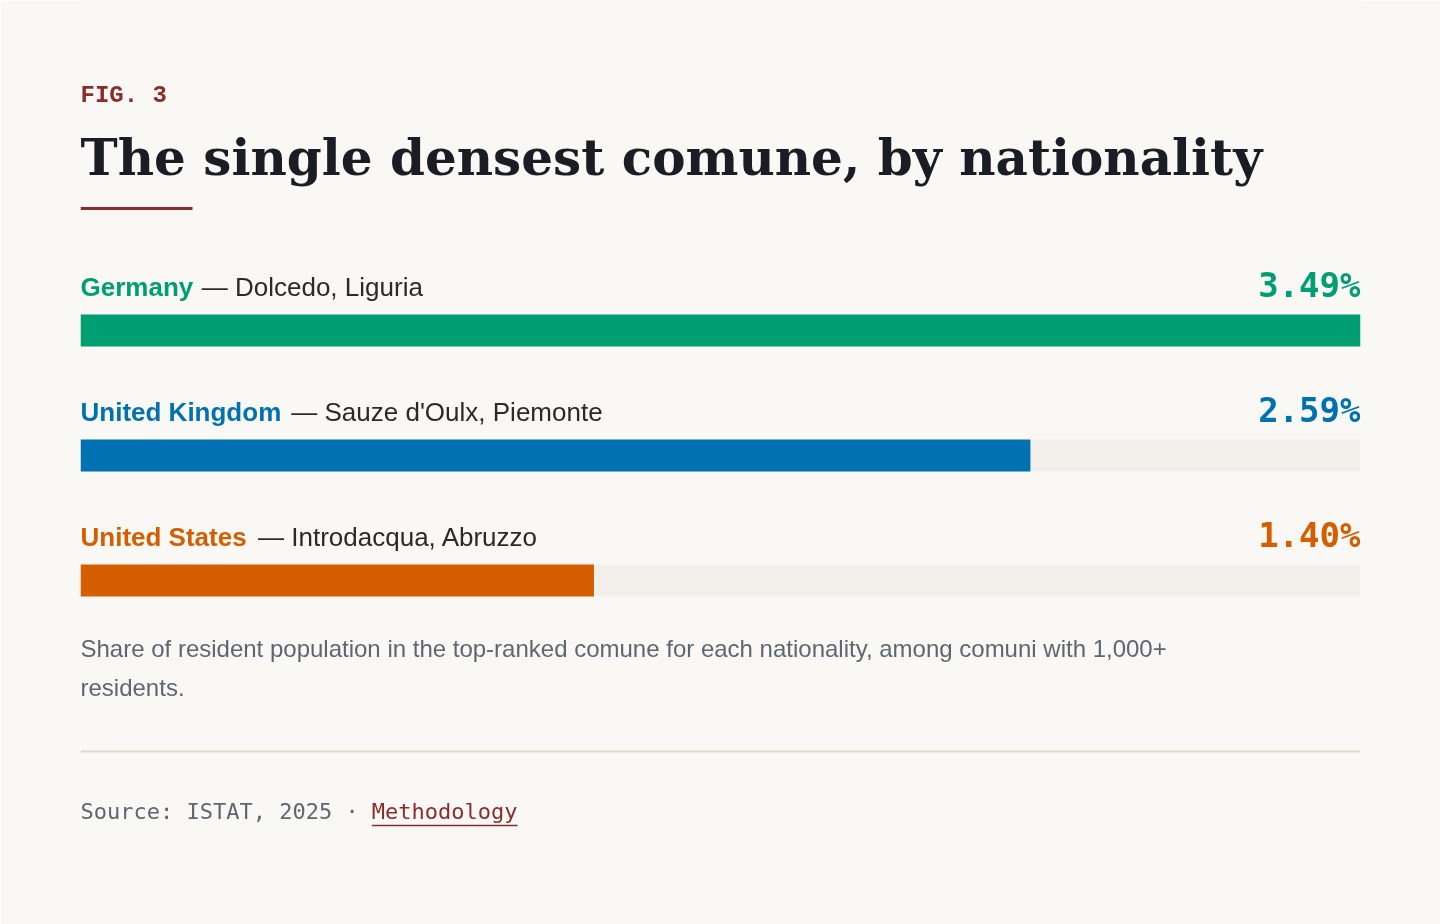 The height and width of the screenshot is (924, 1440). What do you see at coordinates (219, 811) in the screenshot?
I see `source-note: Source: ISTAT, 2025 ·` at bounding box center [219, 811].